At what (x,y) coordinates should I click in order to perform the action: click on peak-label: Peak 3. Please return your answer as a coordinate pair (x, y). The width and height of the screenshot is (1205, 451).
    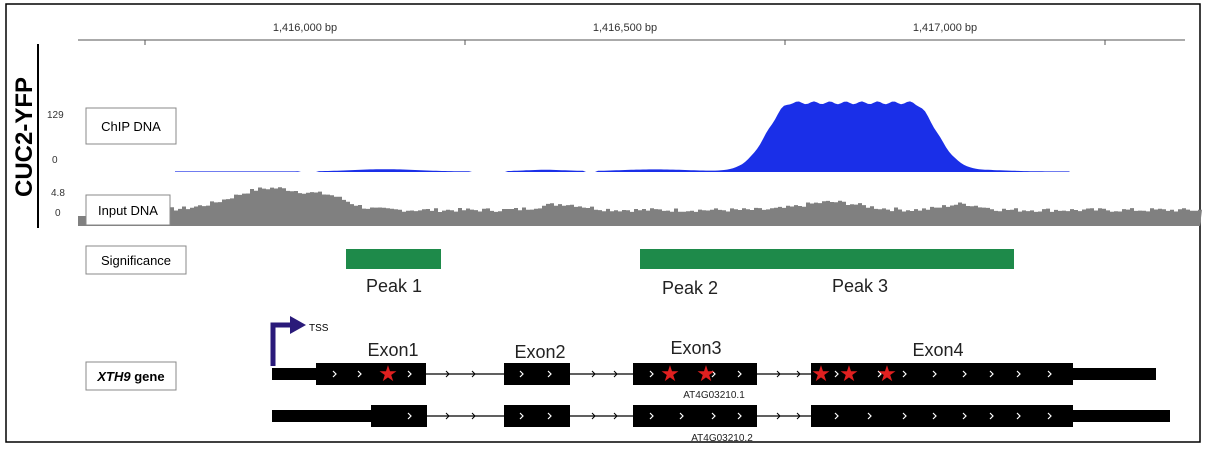
    Looking at the image, I should click on (860, 286).